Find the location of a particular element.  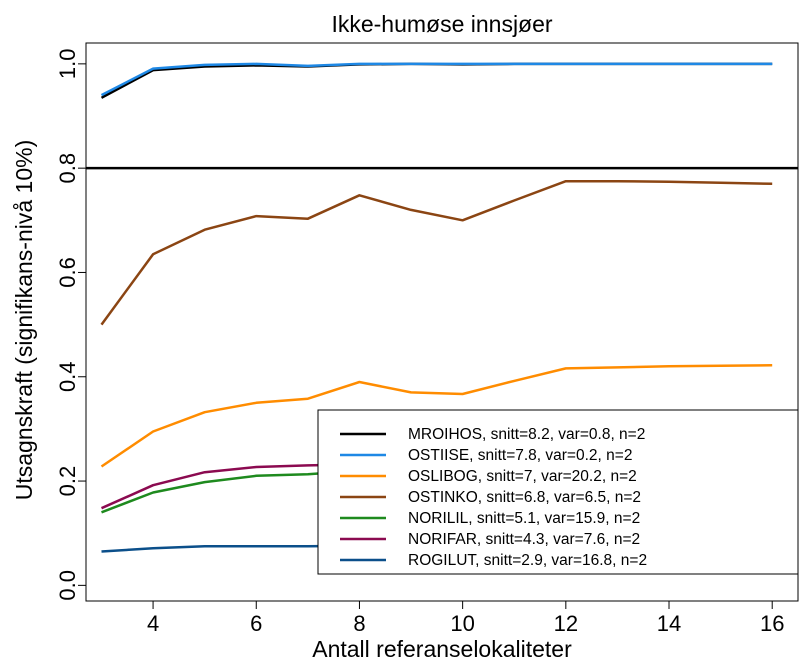

y-tick-label: 1.0 is located at coordinates (67, 64).